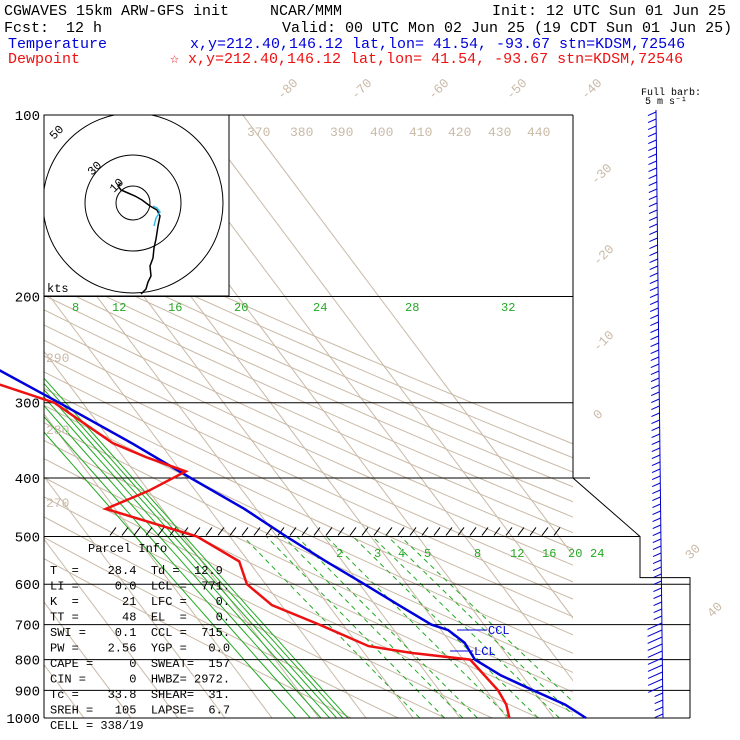  What do you see at coordinates (258, 132) in the screenshot?
I see `theta-label: 370` at bounding box center [258, 132].